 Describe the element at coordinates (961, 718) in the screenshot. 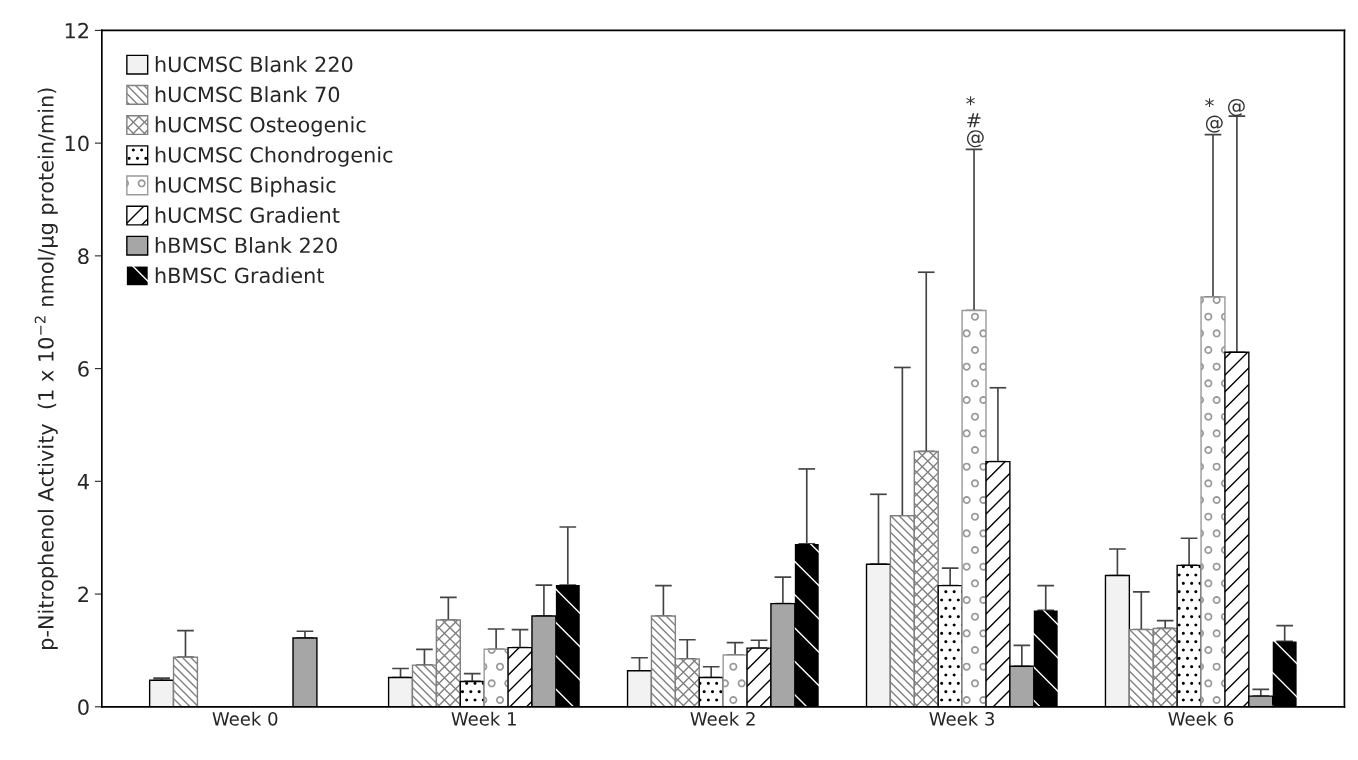

I see `x-tick-label: Week 3` at that location.